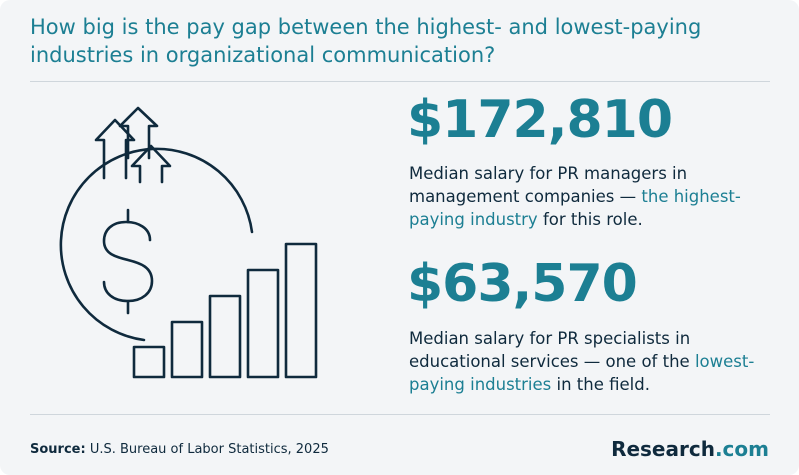 The width and height of the screenshot is (799, 475). Describe the element at coordinates (522, 284) in the screenshot. I see `lowest-salary-value: $63,570` at that location.